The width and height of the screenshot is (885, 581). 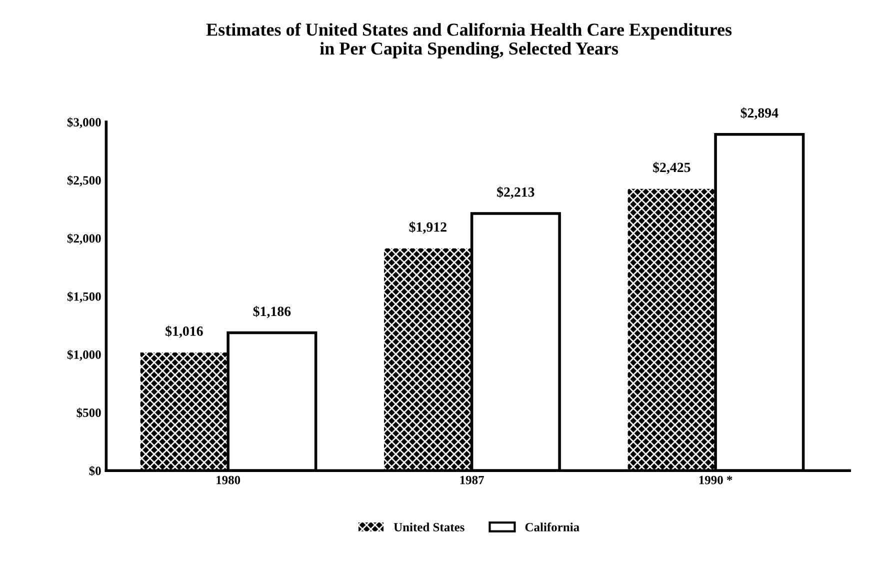 I want to click on data-label: $1,016, so click(x=184, y=332).